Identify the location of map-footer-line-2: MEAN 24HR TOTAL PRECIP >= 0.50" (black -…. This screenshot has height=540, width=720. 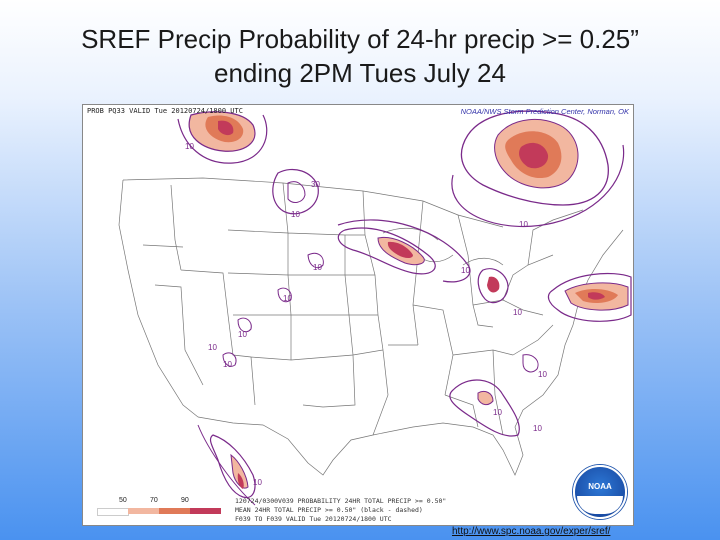
(329, 510).